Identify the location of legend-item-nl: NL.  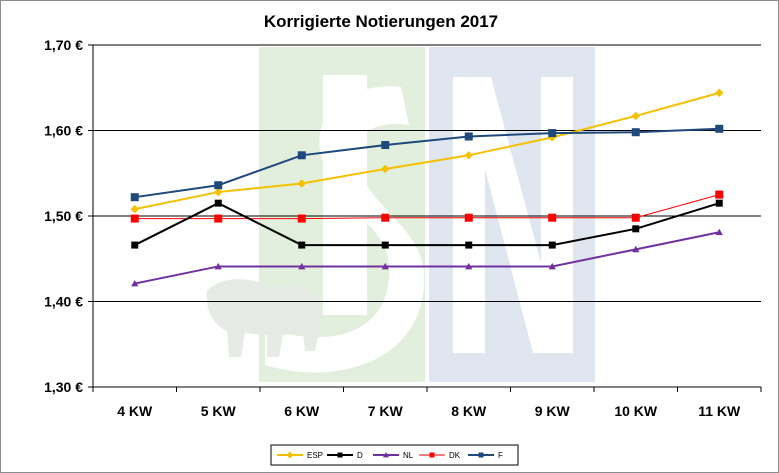
(393, 455).